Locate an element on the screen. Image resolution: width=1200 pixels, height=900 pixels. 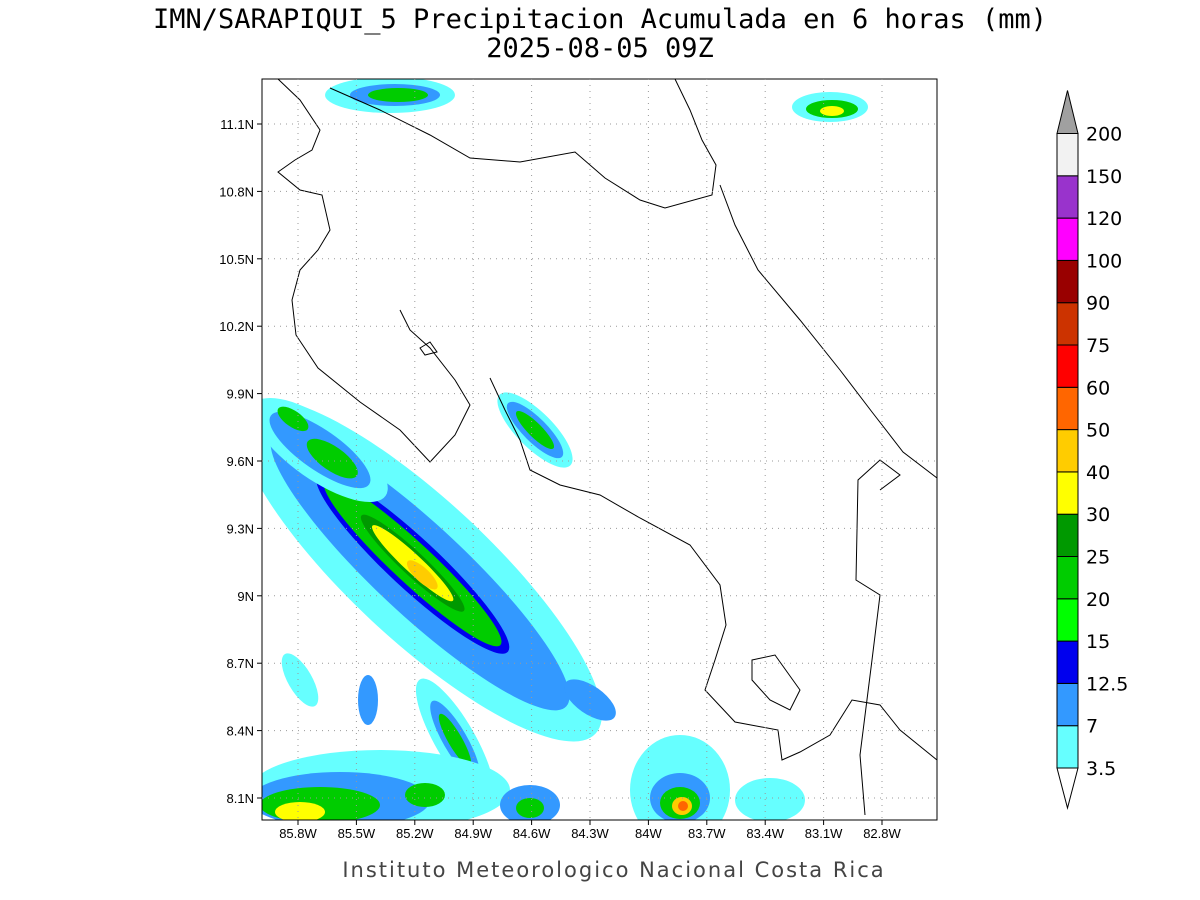
colorbar-label: 25 is located at coordinates (1098, 558).